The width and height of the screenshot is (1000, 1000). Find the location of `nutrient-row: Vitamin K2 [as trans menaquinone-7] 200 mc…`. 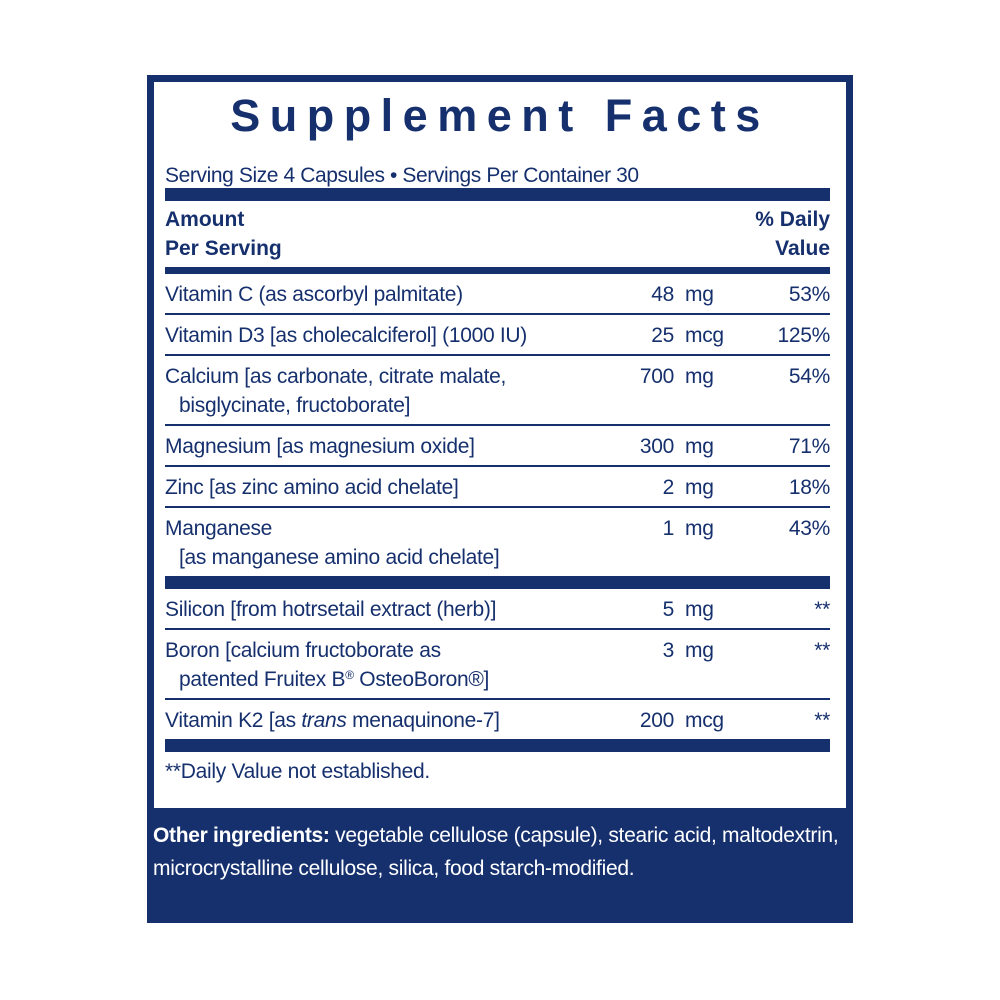

nutrient-row: Vitamin K2 [as trans menaquinone-7] 200 mc… is located at coordinates (497, 718).